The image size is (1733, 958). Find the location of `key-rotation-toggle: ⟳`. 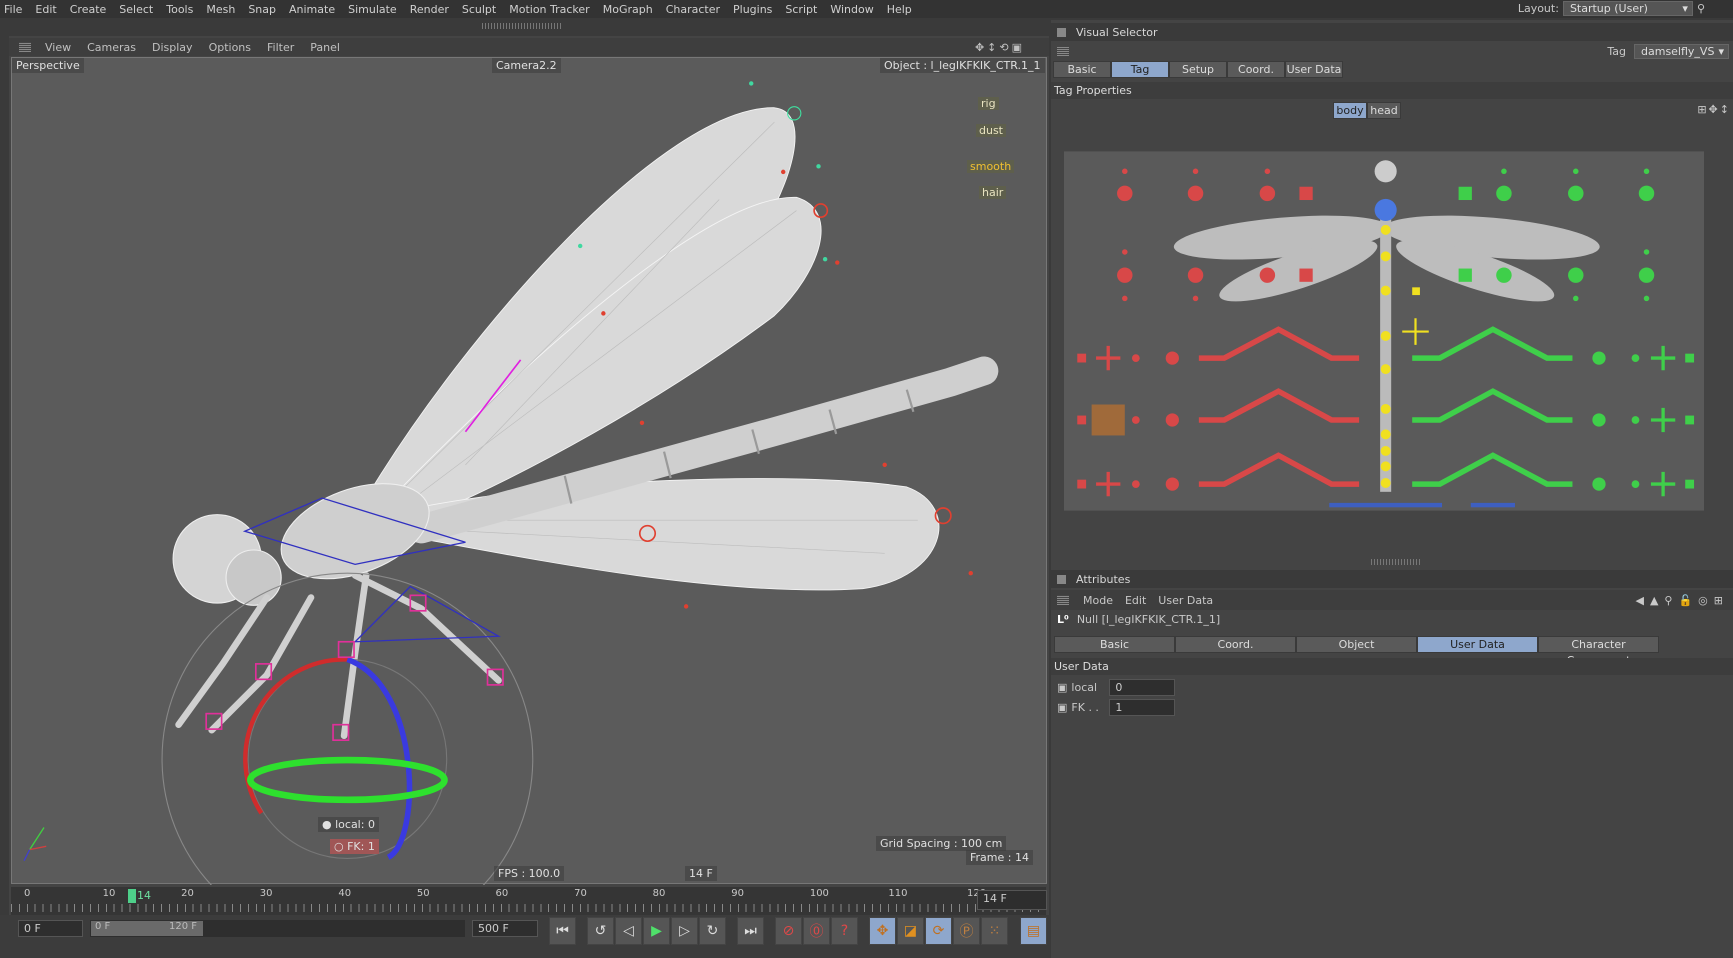

key-rotation-toggle: ⟳ is located at coordinates (938, 931).